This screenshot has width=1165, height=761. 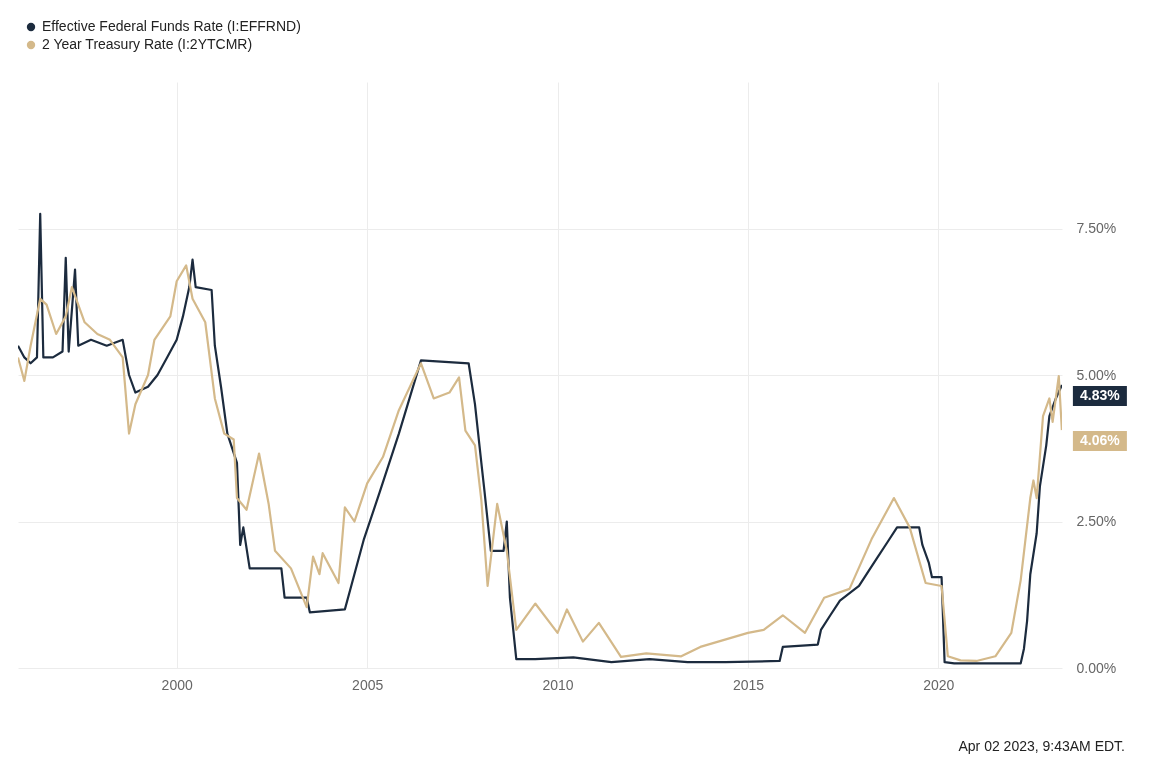 I want to click on x-tick-label: 2005, so click(x=368, y=684).